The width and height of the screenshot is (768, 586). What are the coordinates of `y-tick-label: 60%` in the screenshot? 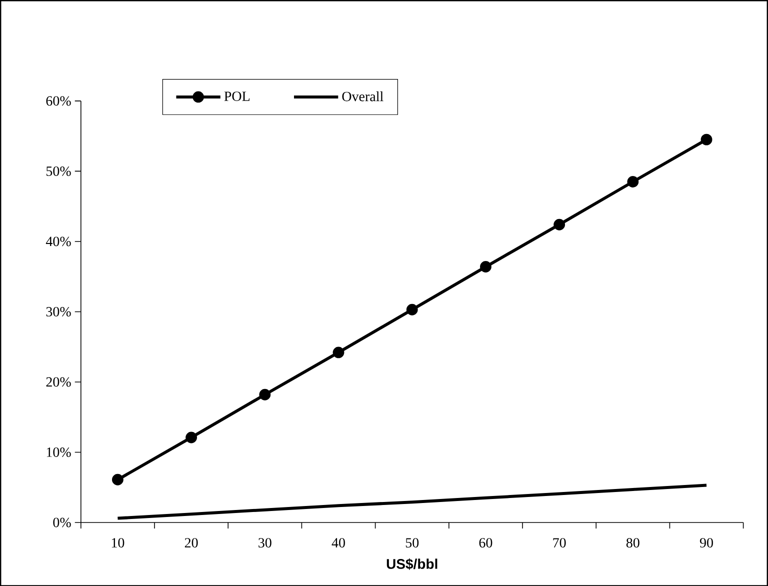 It's located at (58, 101).